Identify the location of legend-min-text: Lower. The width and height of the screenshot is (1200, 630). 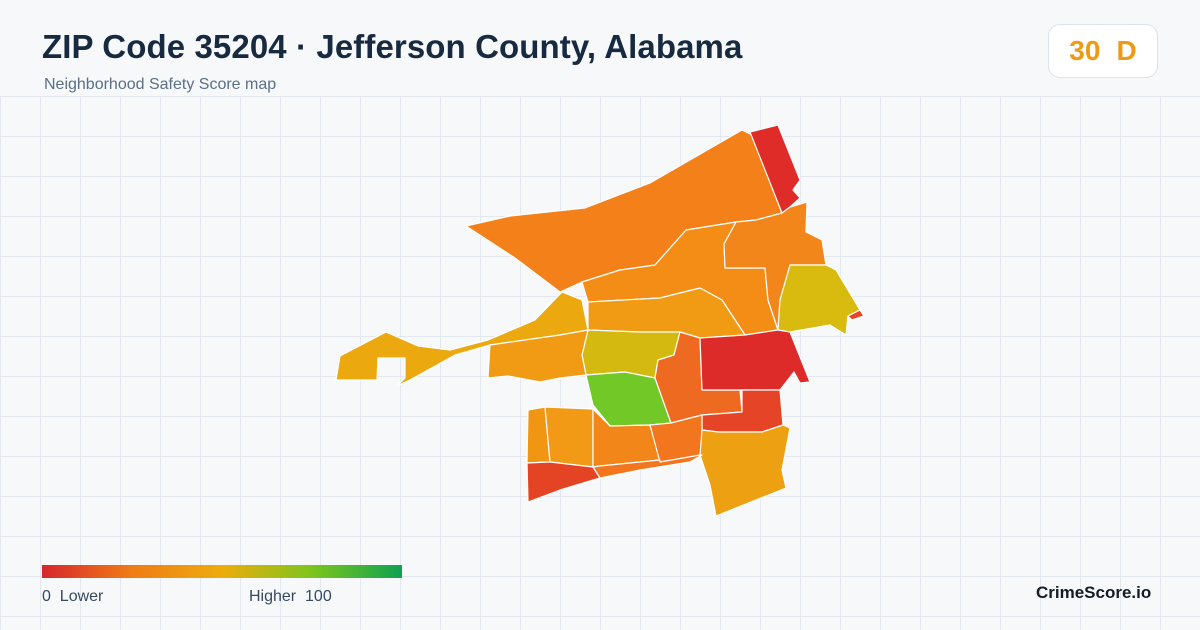
(81, 596).